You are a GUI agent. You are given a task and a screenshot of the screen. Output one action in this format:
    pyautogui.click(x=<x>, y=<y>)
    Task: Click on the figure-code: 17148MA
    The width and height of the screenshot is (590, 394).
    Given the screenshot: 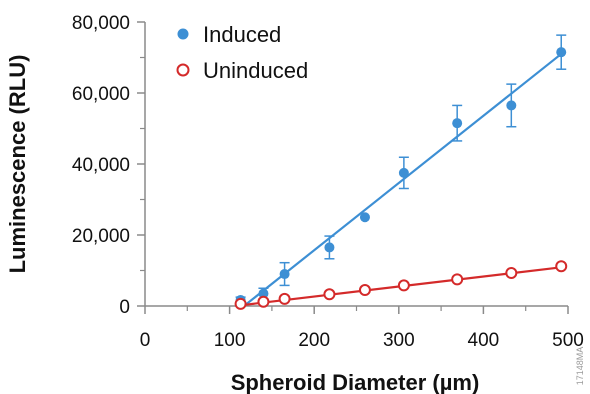 What is the action you would take?
    pyautogui.click(x=580, y=366)
    